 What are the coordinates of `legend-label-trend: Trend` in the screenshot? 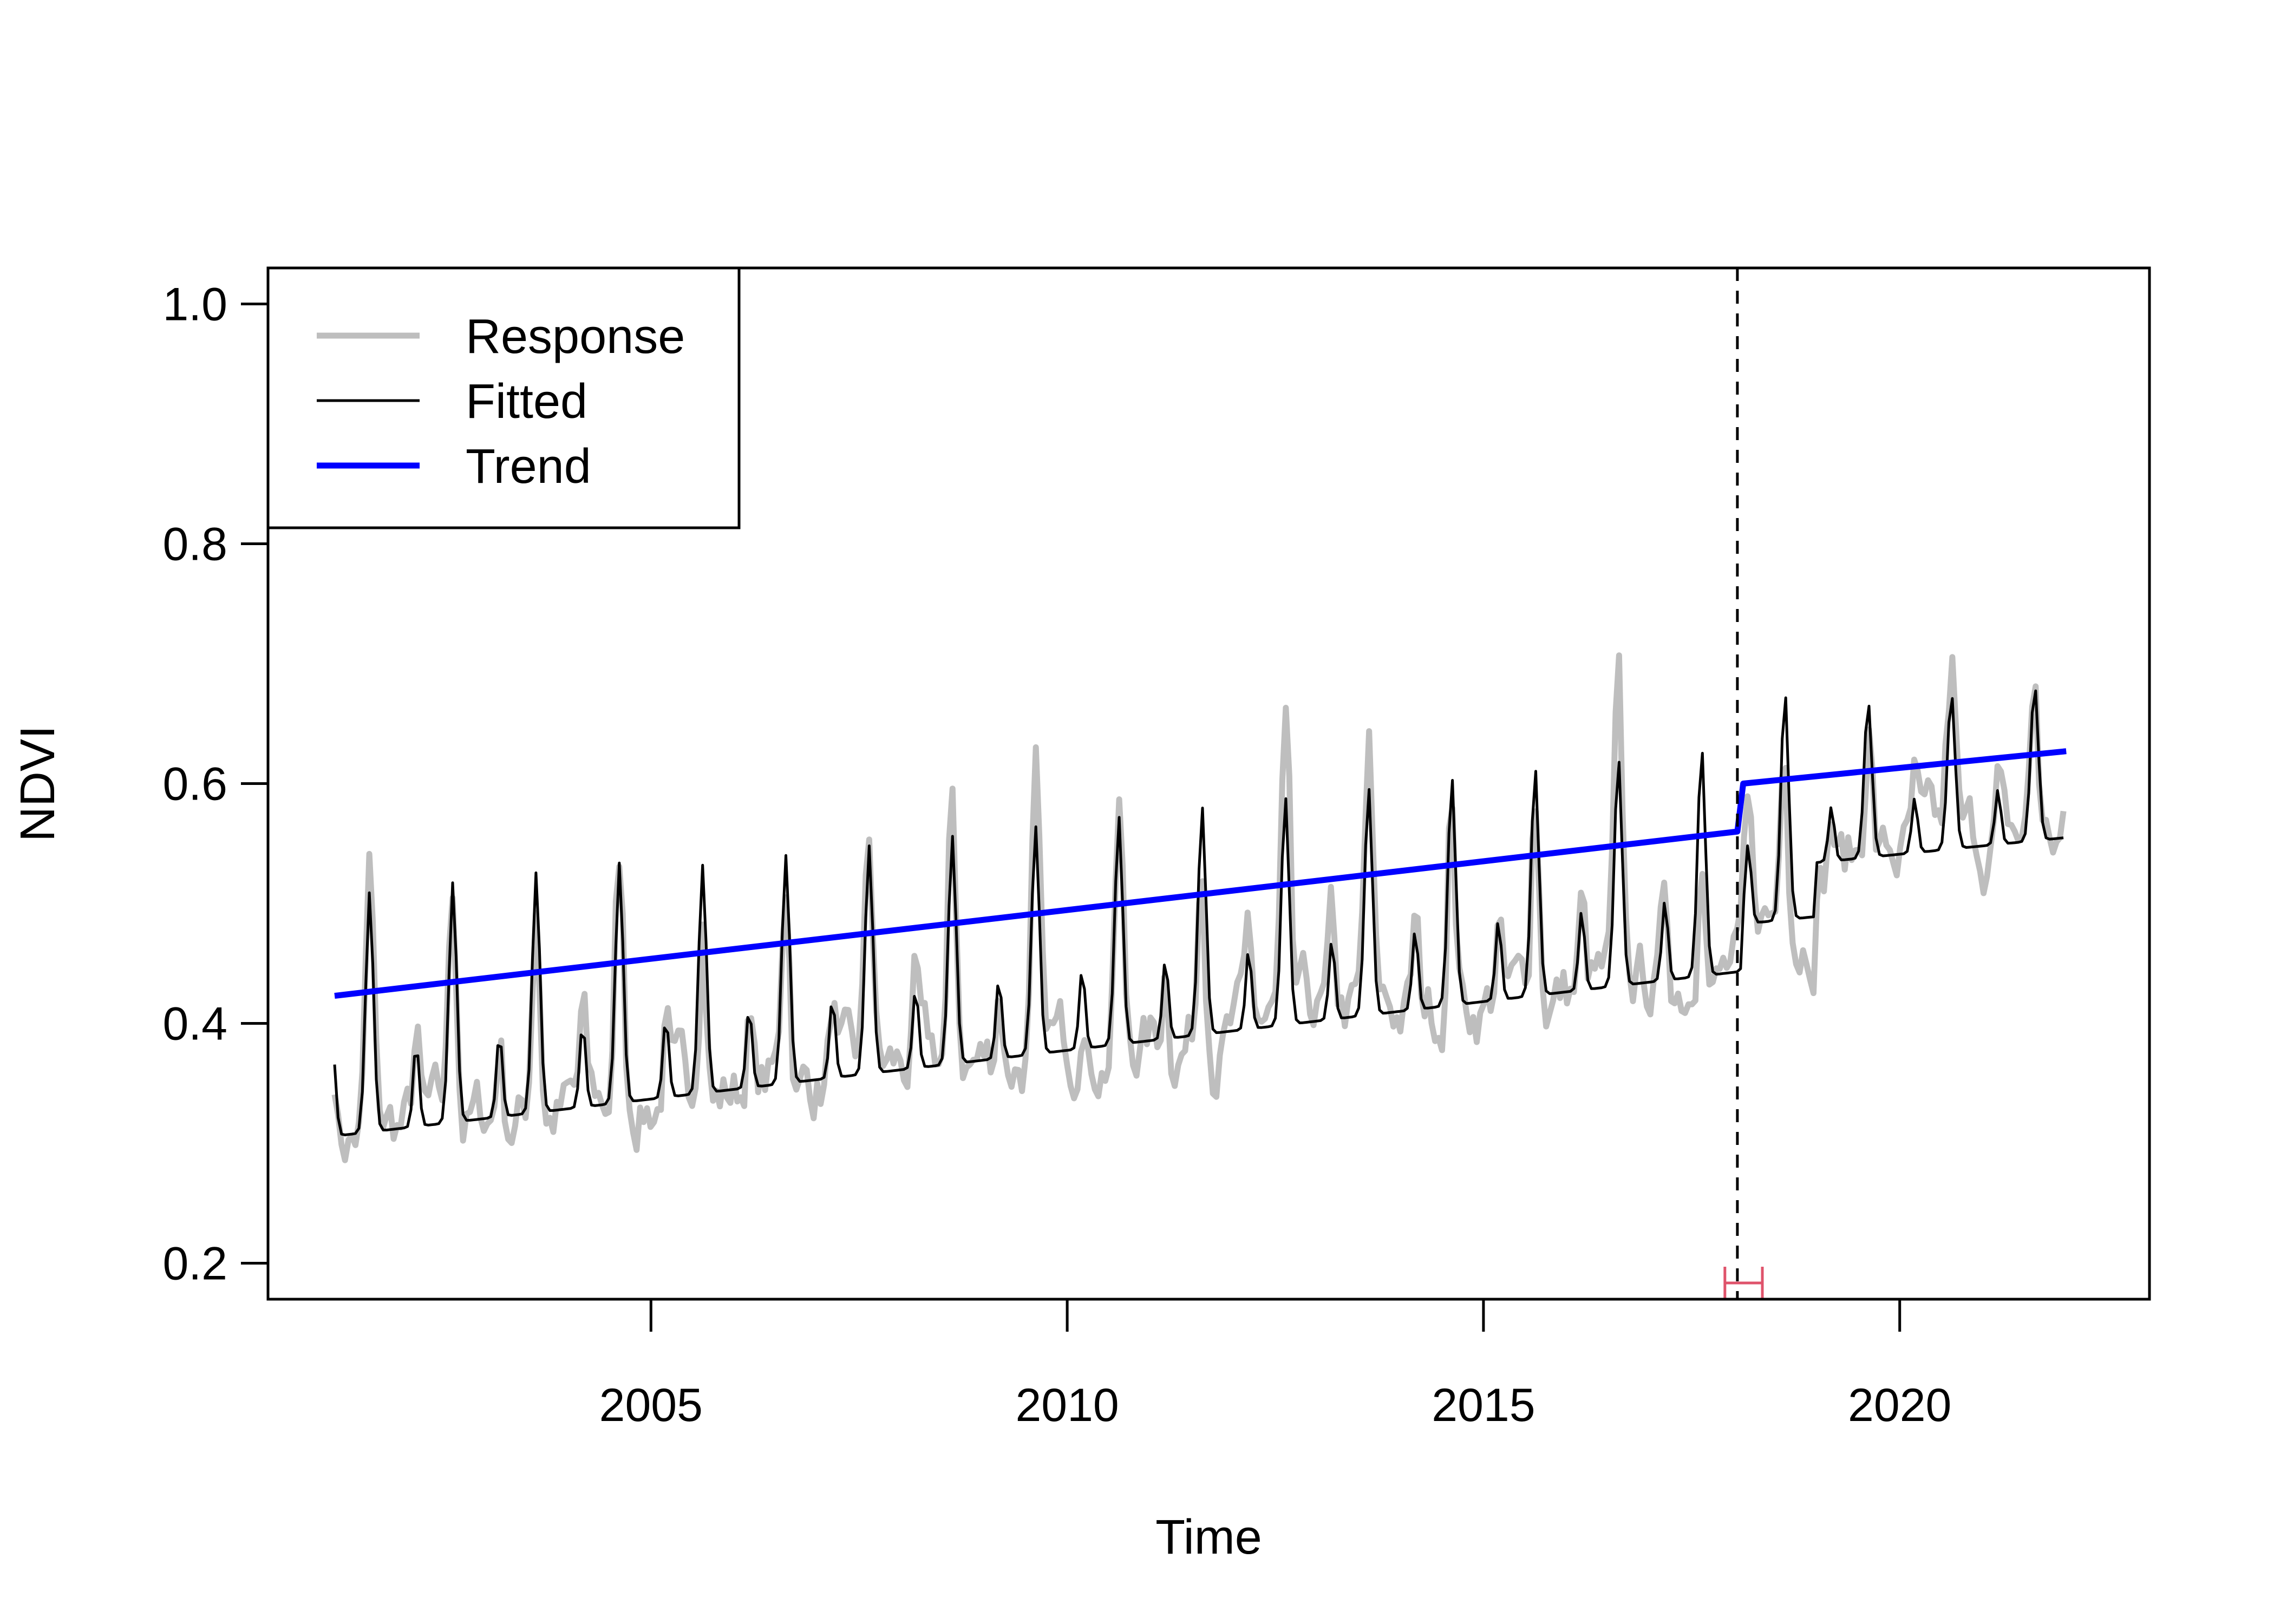 It's located at (529, 467).